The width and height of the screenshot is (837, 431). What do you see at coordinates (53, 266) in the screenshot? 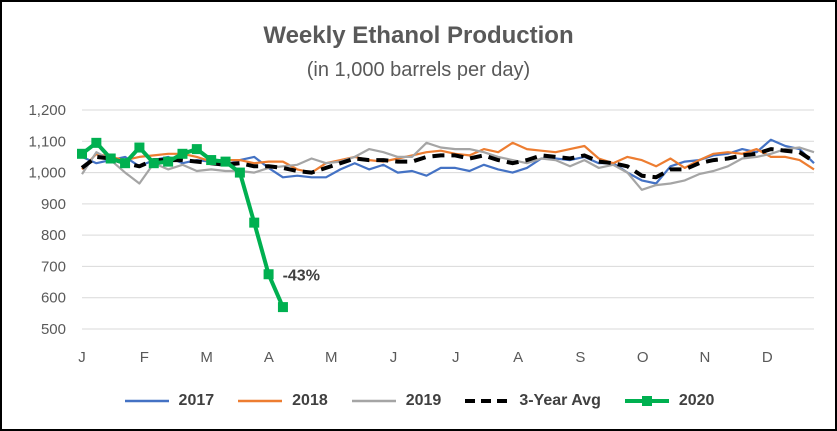
I see `y-tick-label: 700` at bounding box center [53, 266].